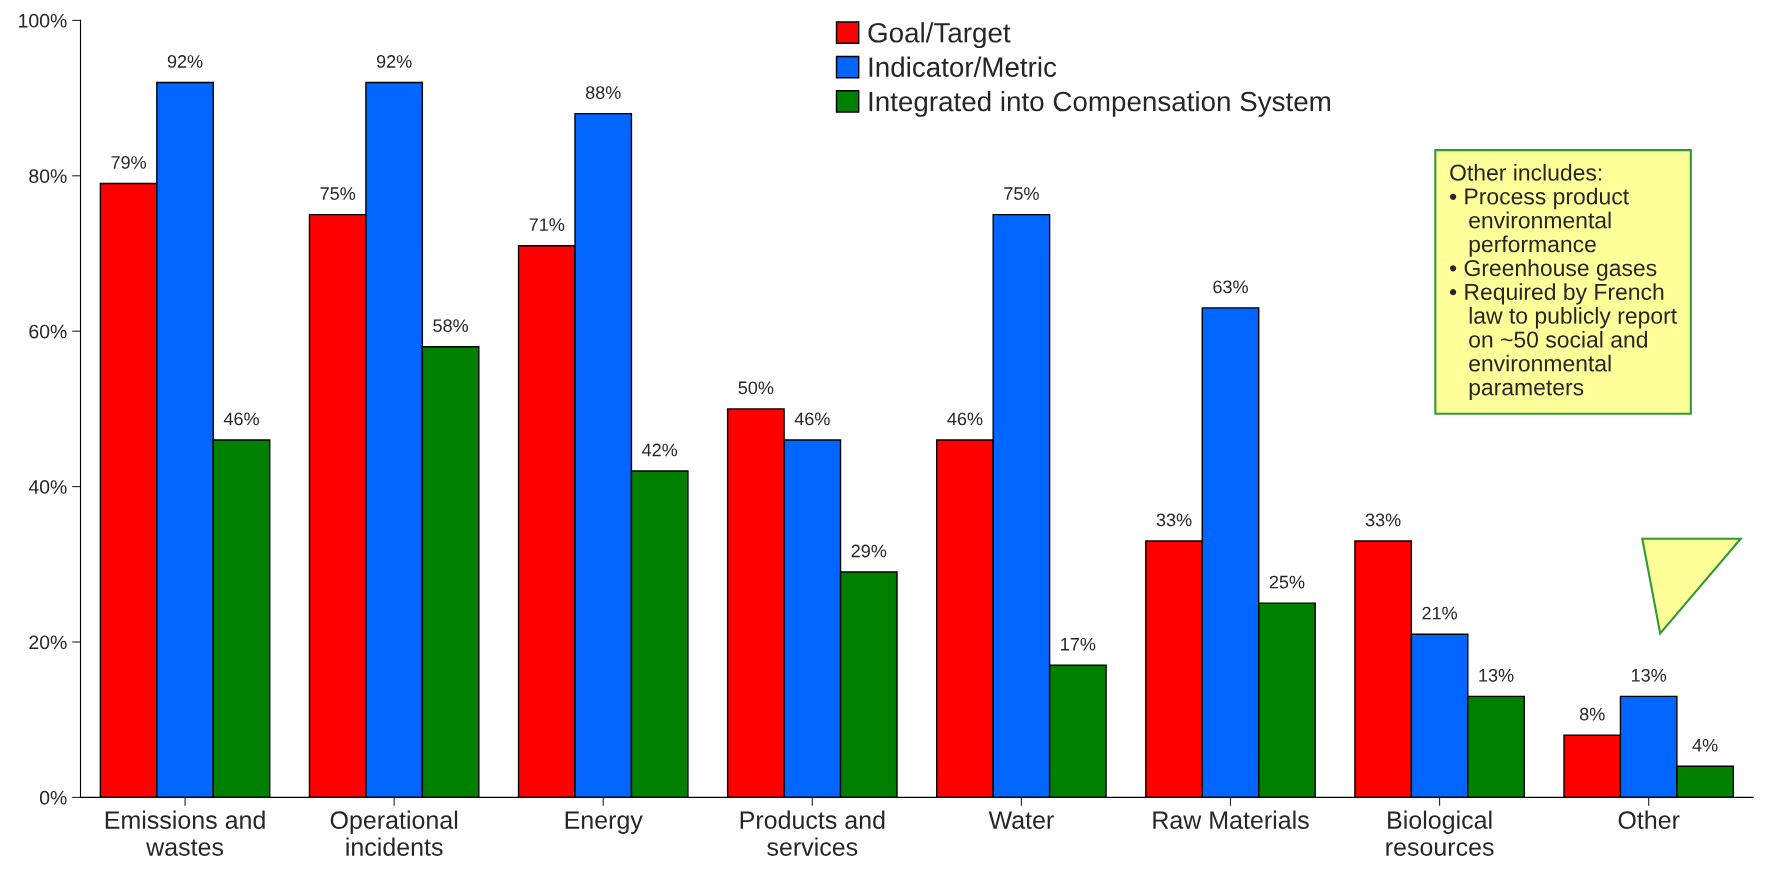  I want to click on x-tick-label: Operational incidents, so click(394, 833).